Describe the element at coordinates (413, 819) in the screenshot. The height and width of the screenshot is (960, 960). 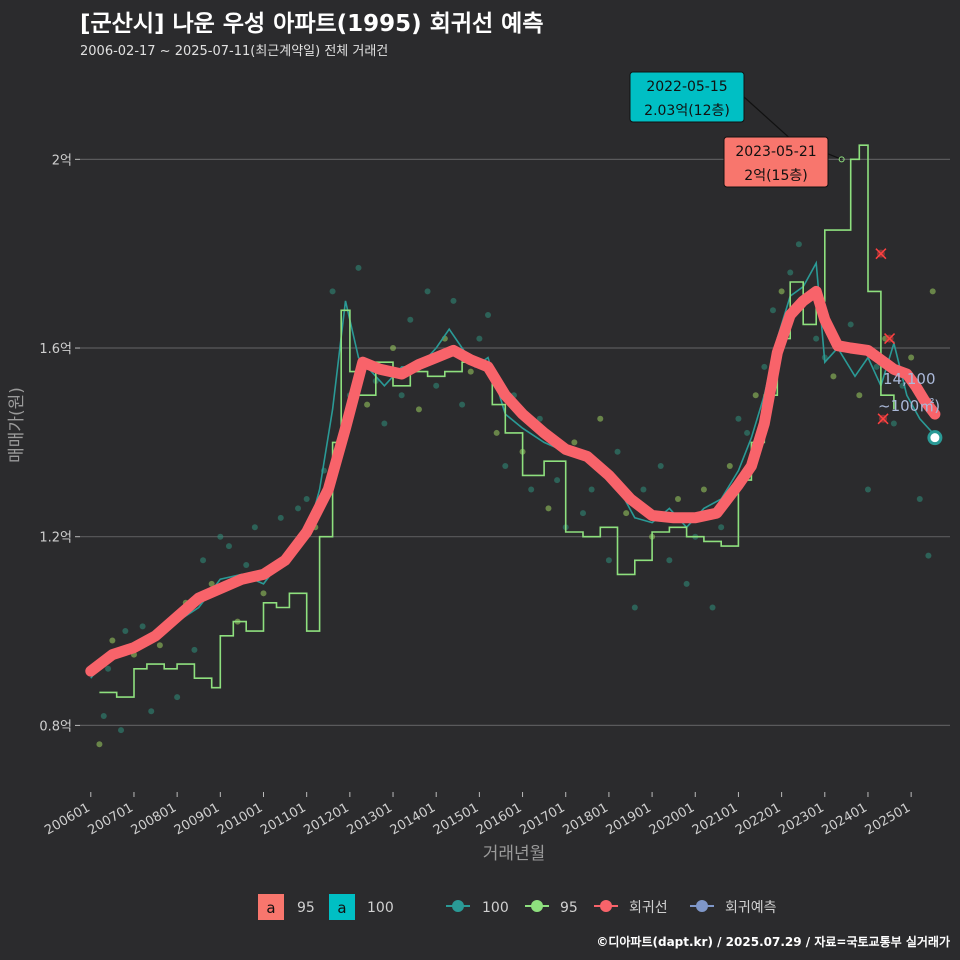
I see `x-tick-label: 201401` at that location.